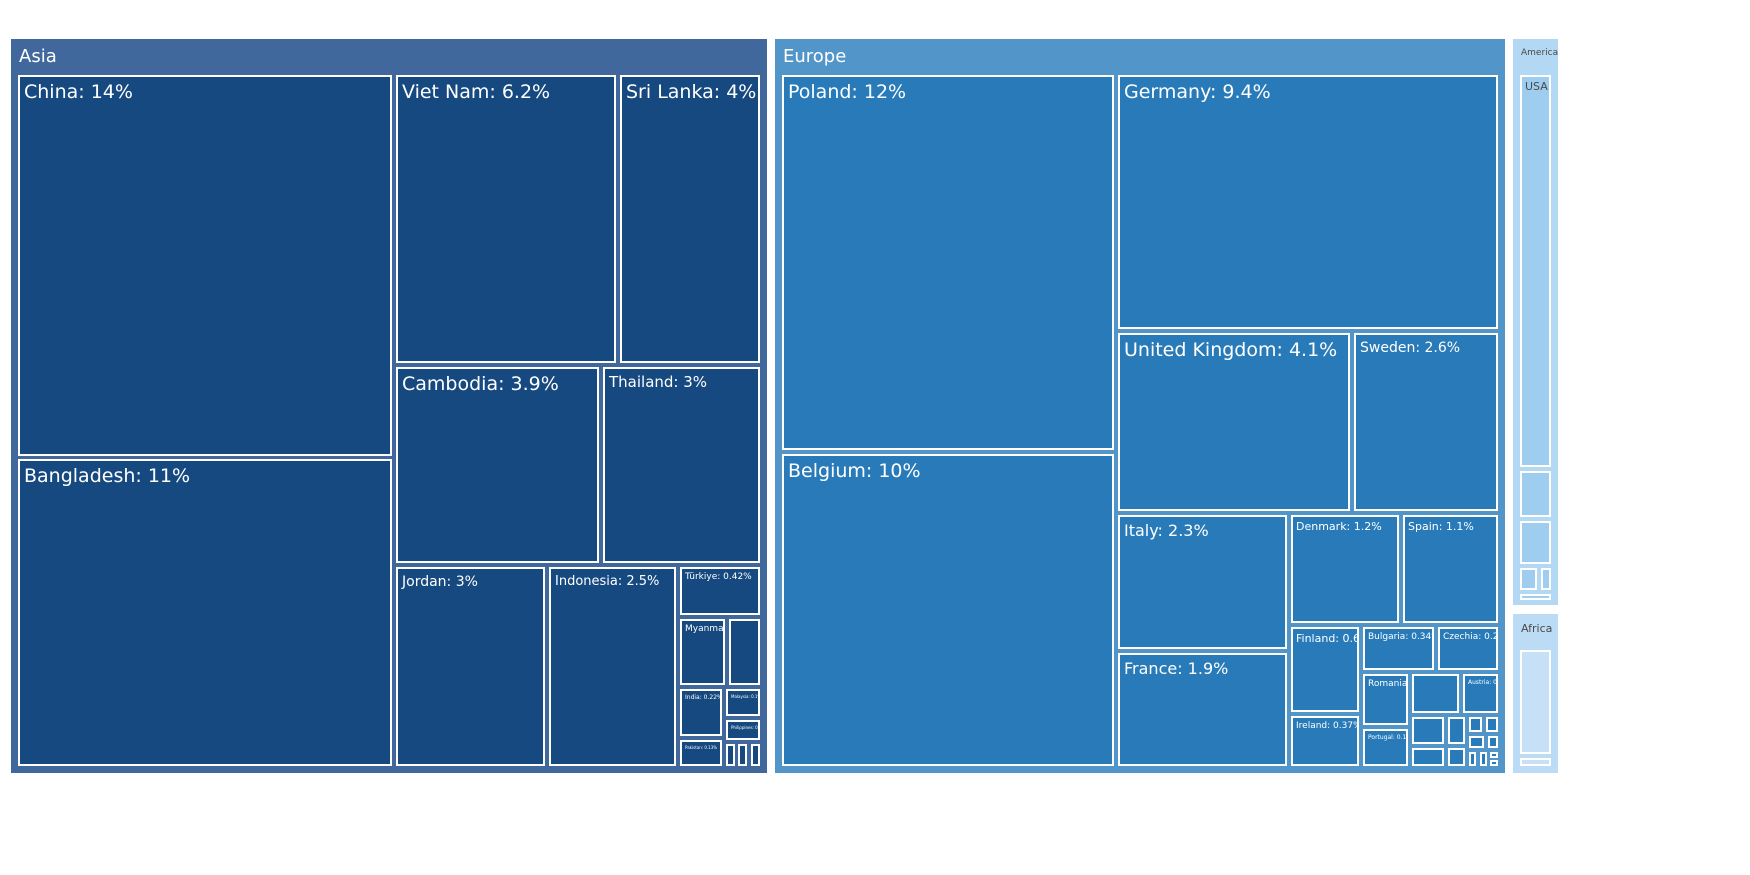 Image resolution: width=1750 pixels, height=875 pixels. I want to click on tile-label: Ireland: 0.37%, so click(1327, 726).